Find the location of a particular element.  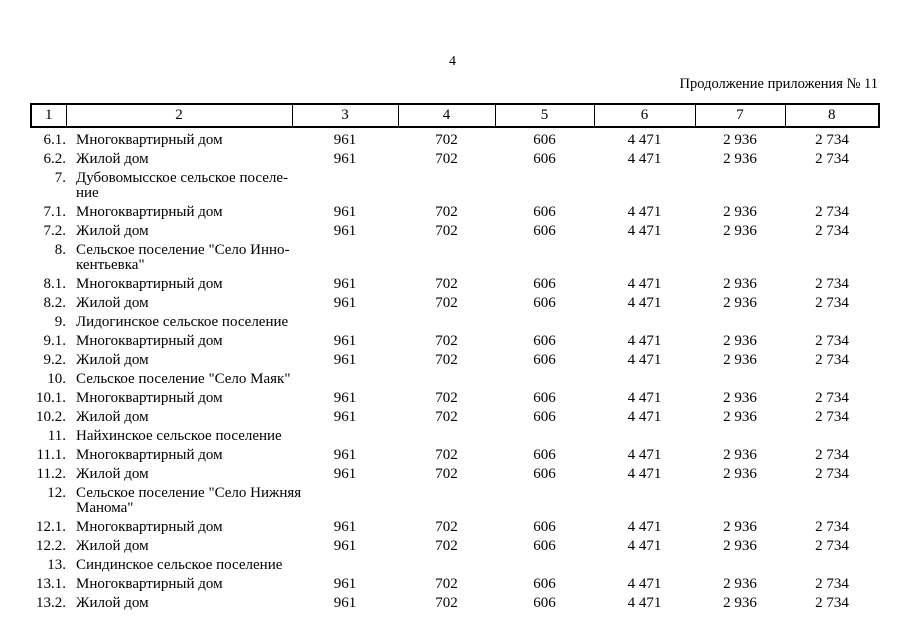

row-number-cell: 12.2. is located at coordinates (51, 546).